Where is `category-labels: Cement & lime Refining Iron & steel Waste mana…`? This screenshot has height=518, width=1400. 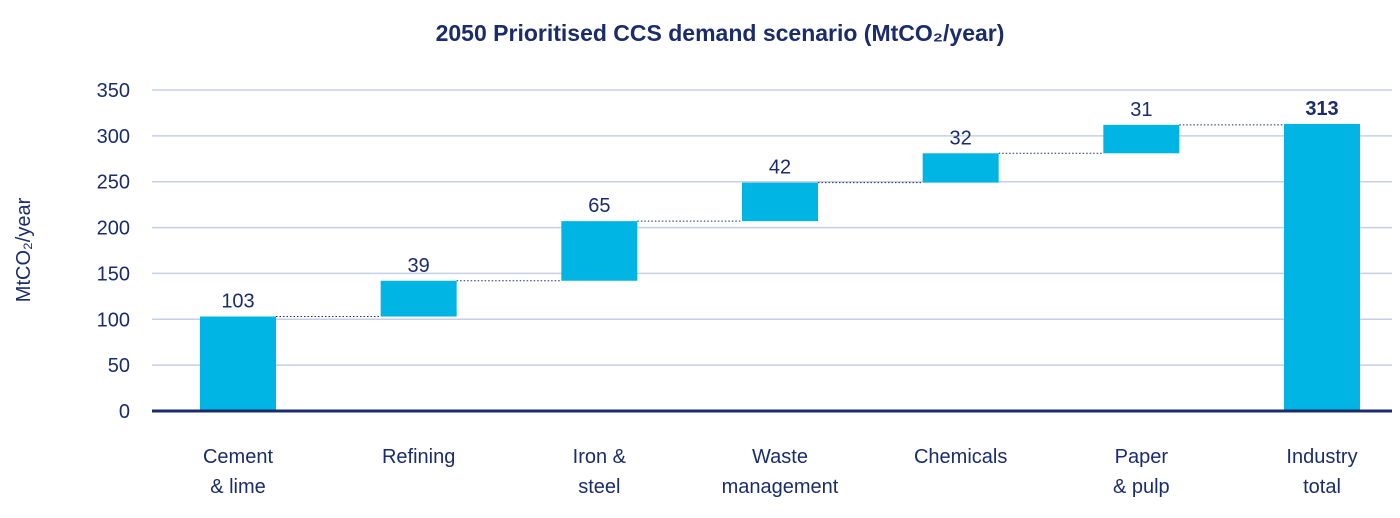
category-labels: Cement & lime Refining Iron & steel Waste mana… is located at coordinates (780, 472).